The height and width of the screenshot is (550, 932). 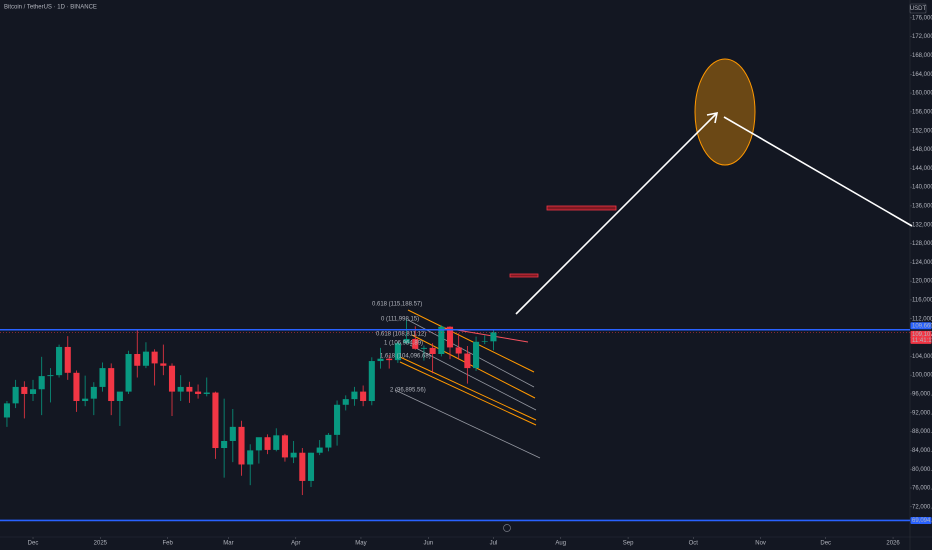 I want to click on currency-label: USDT, so click(x=918, y=9).